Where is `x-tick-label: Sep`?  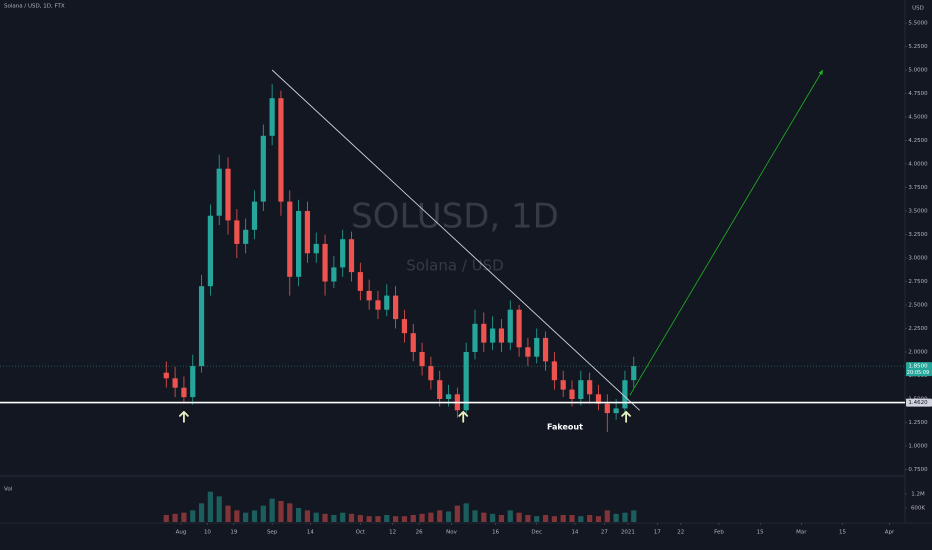
x-tick-label: Sep is located at coordinates (272, 533).